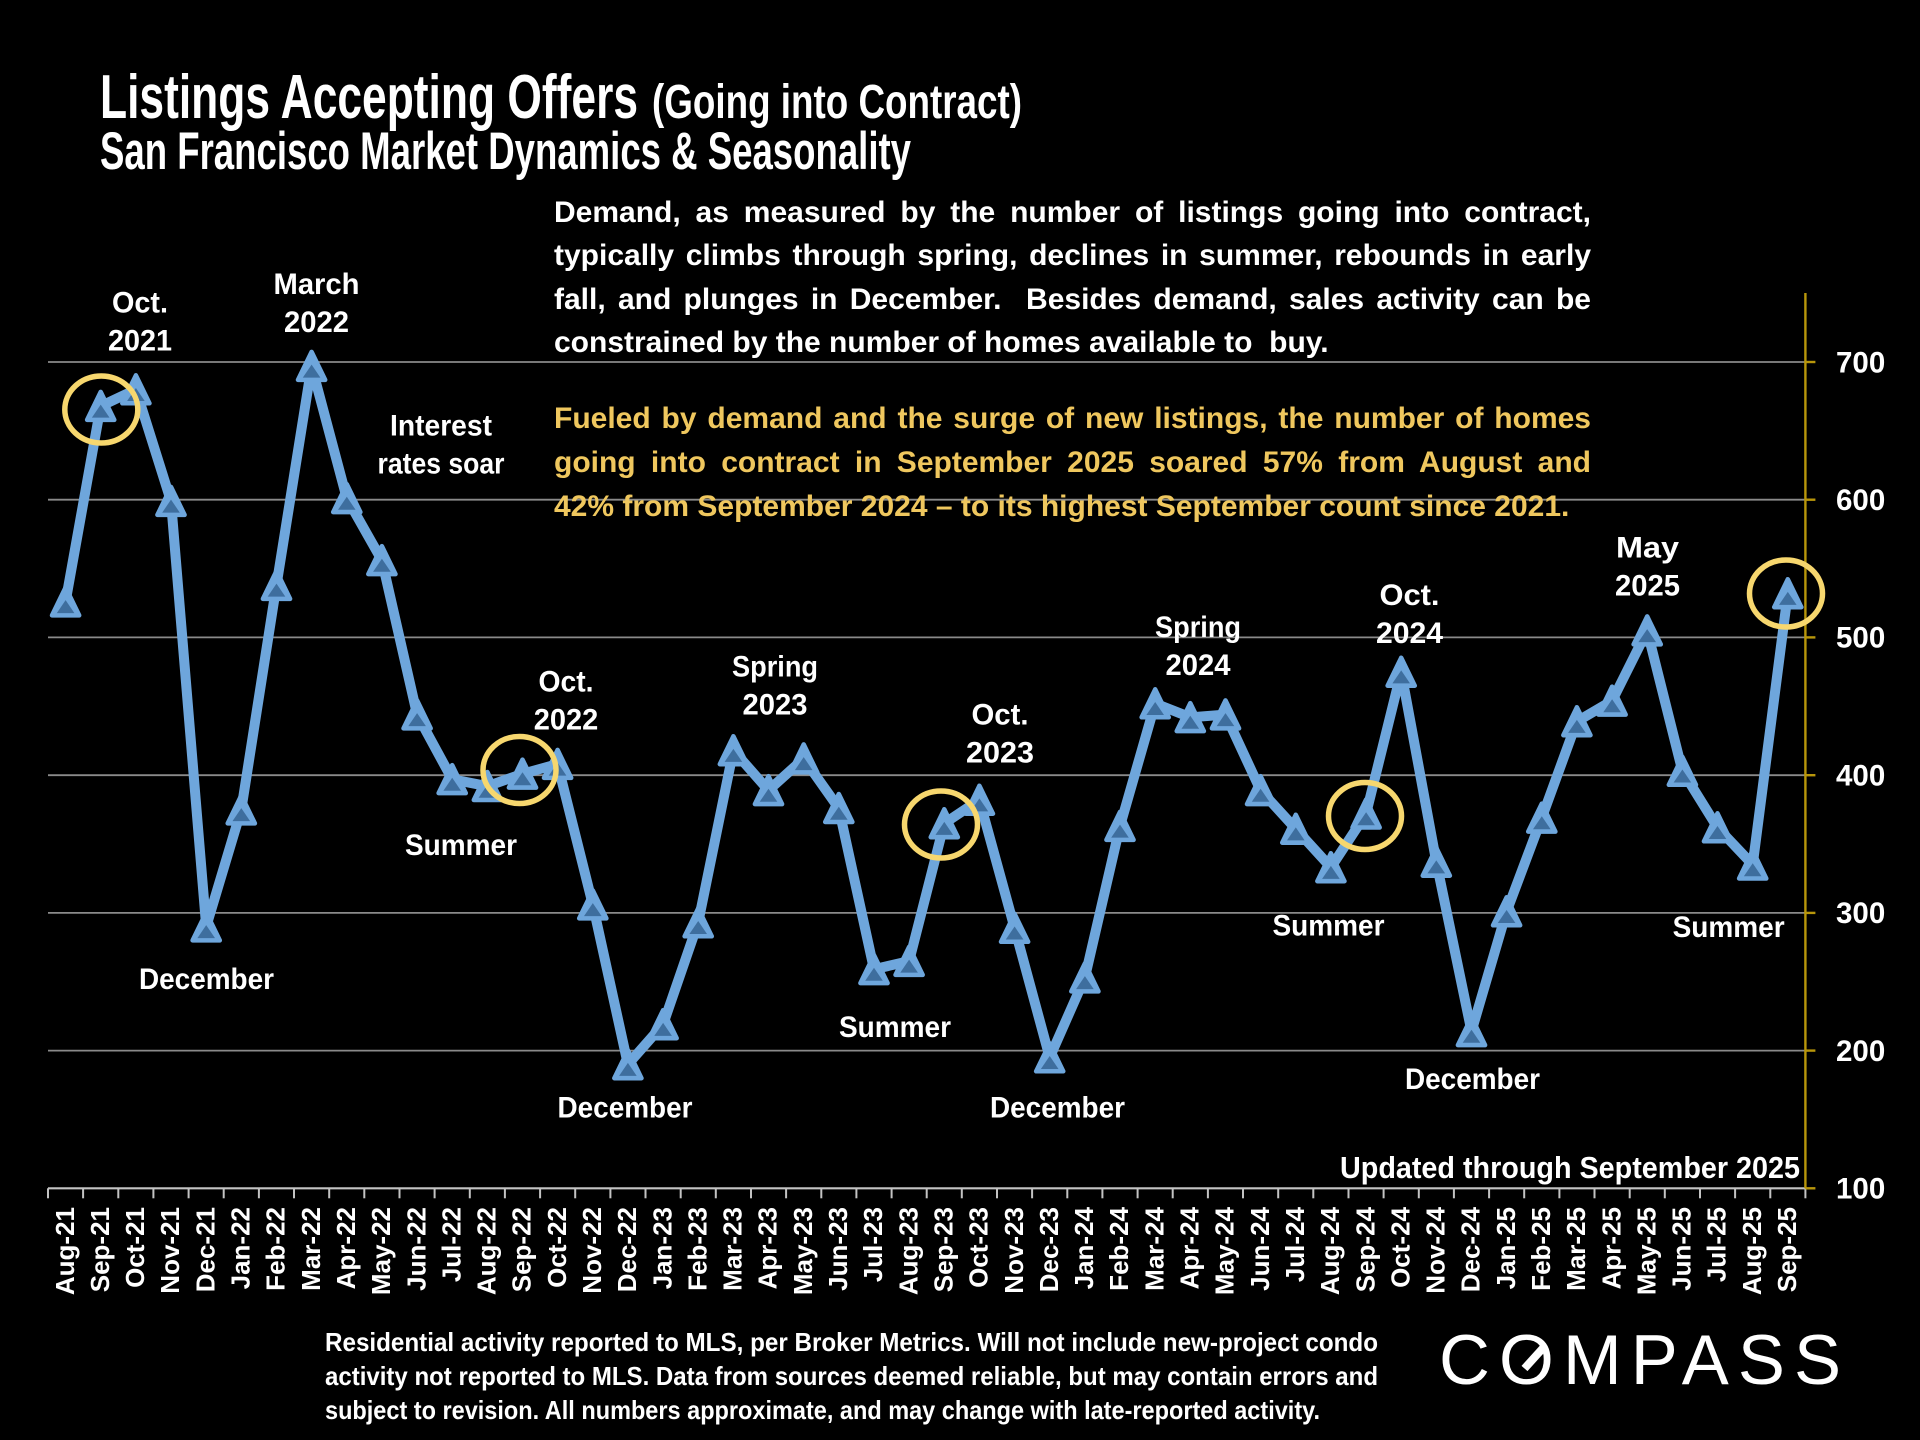  Describe the element at coordinates (803, 1251) in the screenshot. I see `svg-text: May-23` at that location.